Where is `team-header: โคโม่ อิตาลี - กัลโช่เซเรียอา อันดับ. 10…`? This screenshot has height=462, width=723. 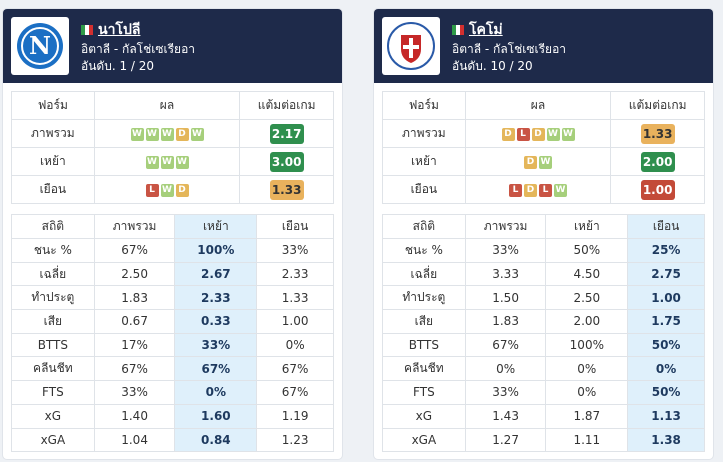 team-header: โคโม่ อิตาลี - กัลโช่เซเรียอา อันดับ. 10… is located at coordinates (543, 46).